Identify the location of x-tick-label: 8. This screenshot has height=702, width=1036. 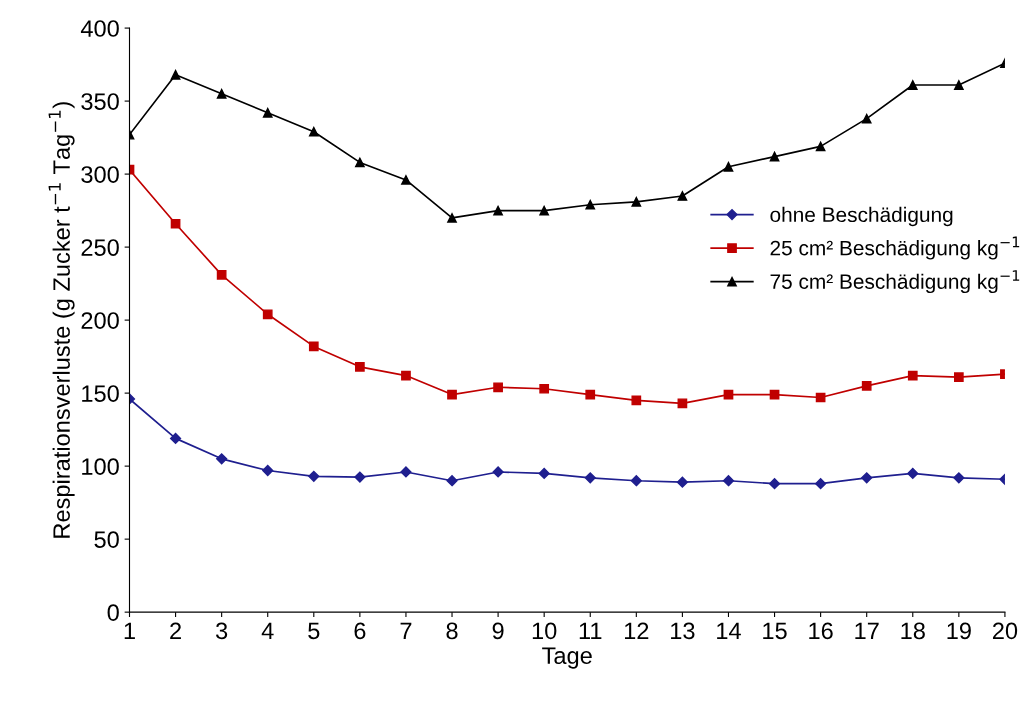
(452, 631).